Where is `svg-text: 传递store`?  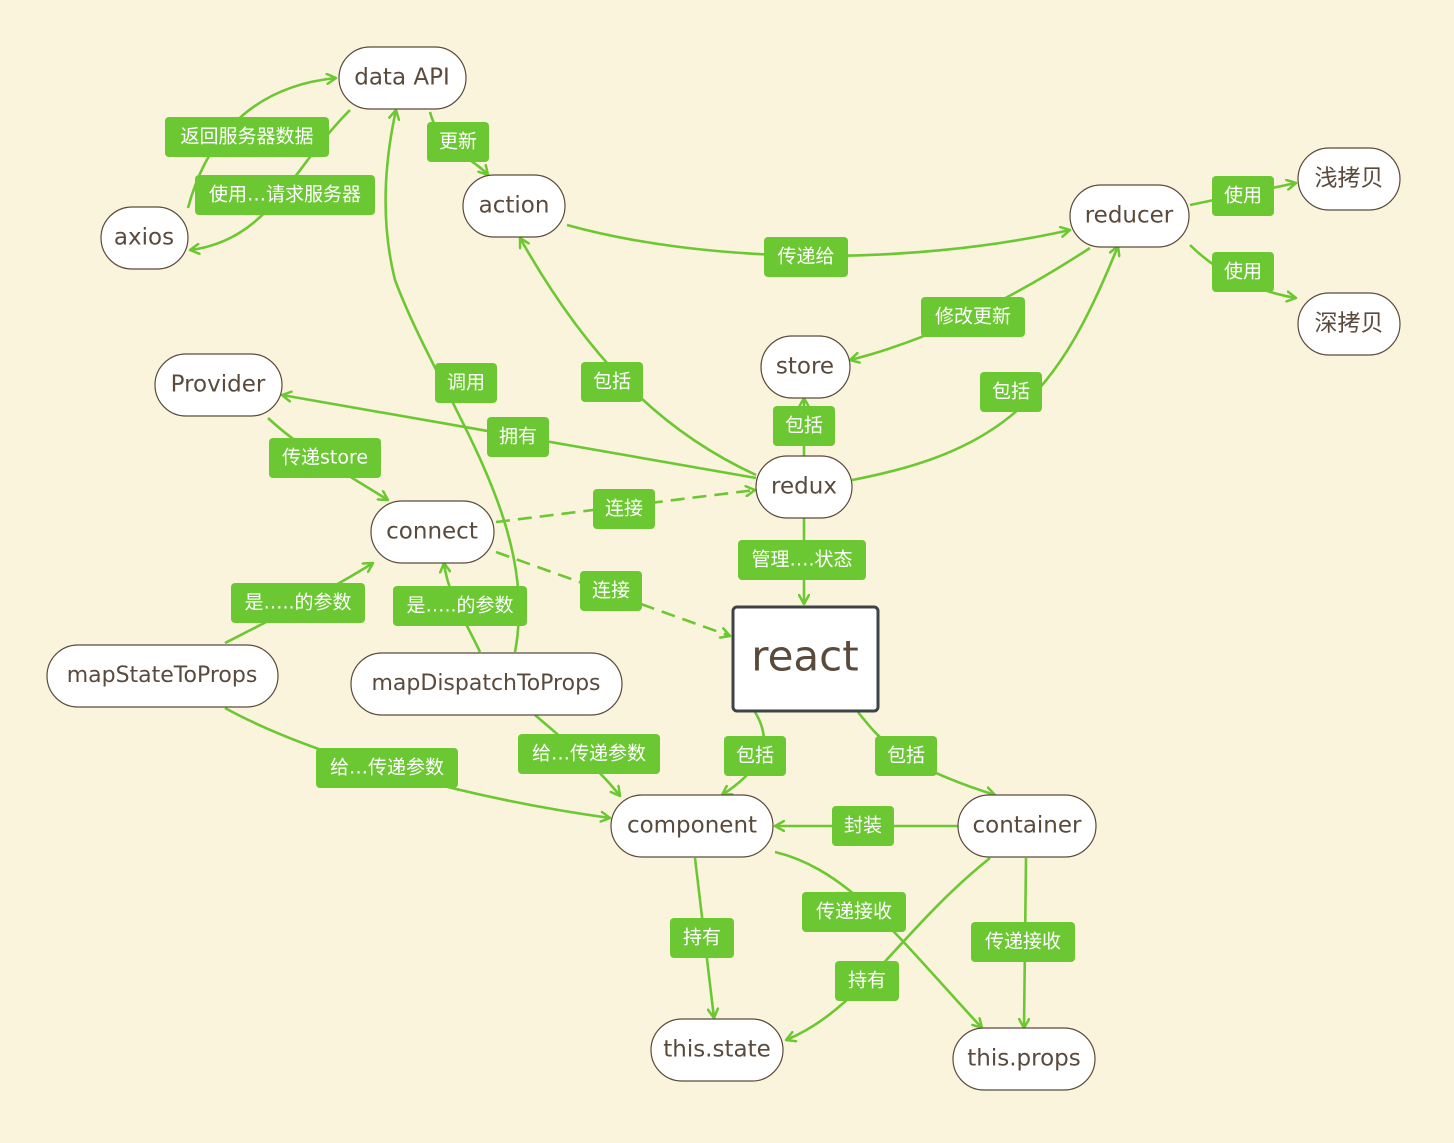 svg-text: 传递store is located at coordinates (325, 458).